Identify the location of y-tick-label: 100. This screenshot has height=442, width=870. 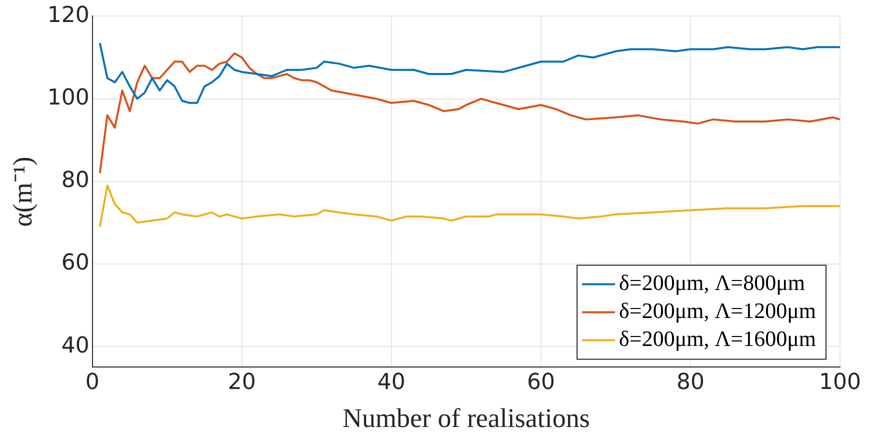
(68, 98).